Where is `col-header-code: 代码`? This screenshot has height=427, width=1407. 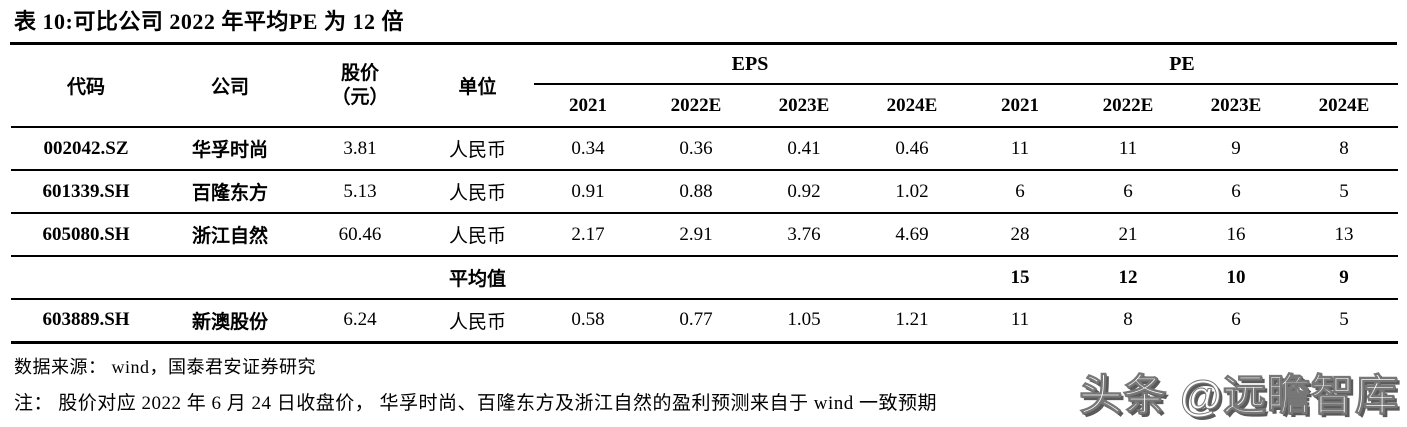
col-header-code: 代码 is located at coordinates (86, 86).